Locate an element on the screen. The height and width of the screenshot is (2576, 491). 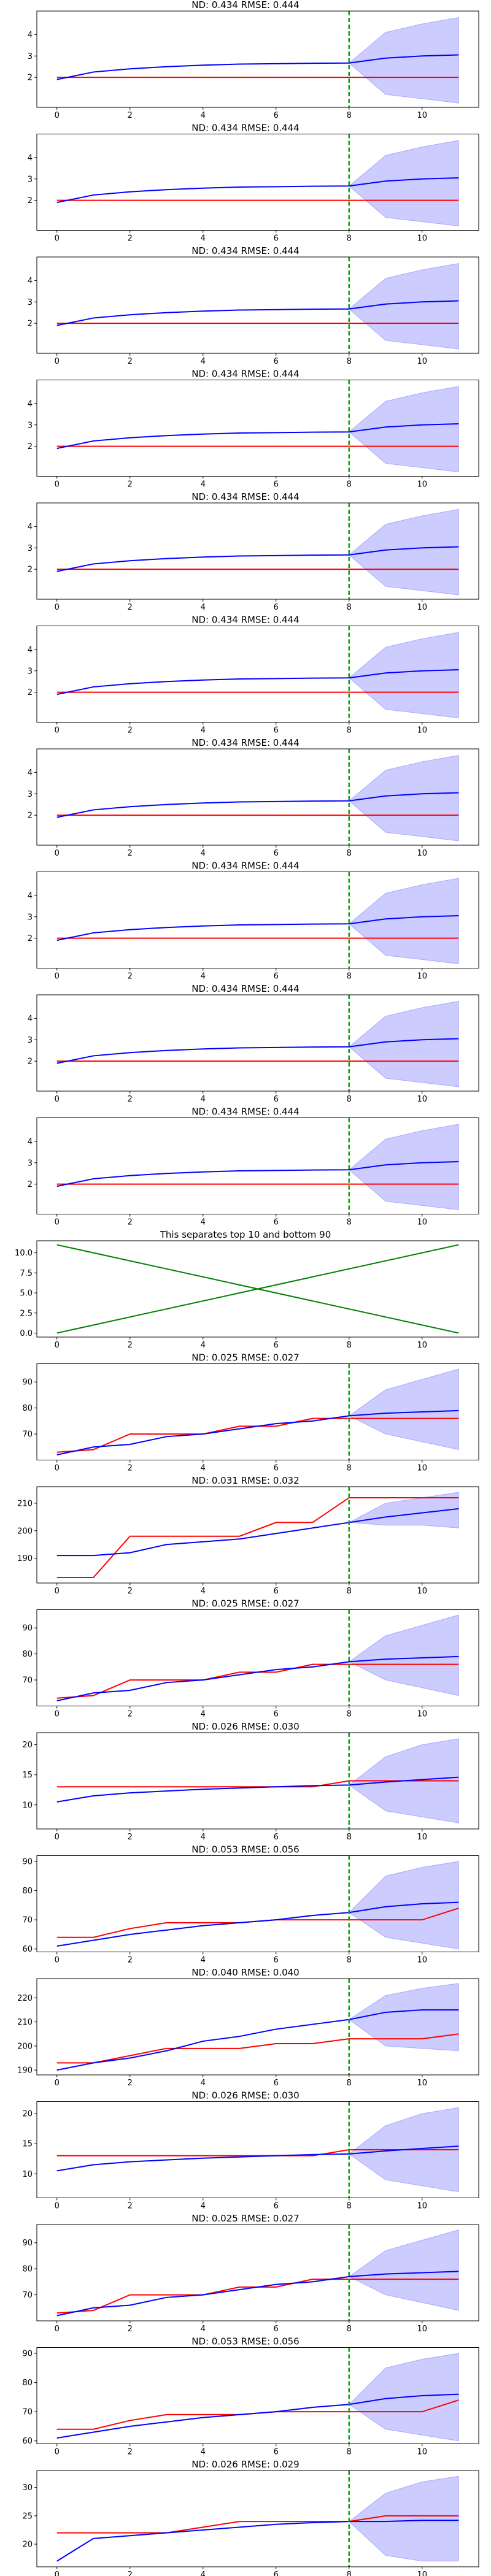
chart-panel-1: ND: 0.434 RMSE: 0.444 0 2 4 6 8 10 2 3 4 is located at coordinates (253, 60).